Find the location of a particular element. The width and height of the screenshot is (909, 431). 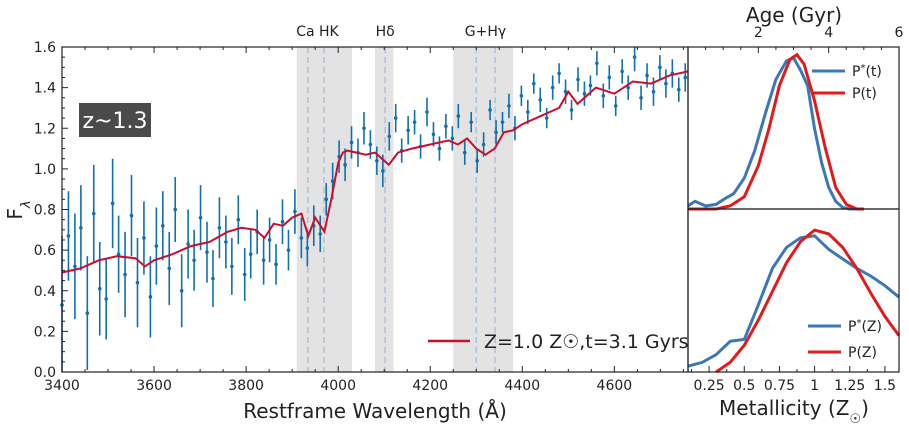

met-tick-label: 0.5 is located at coordinates (744, 386).